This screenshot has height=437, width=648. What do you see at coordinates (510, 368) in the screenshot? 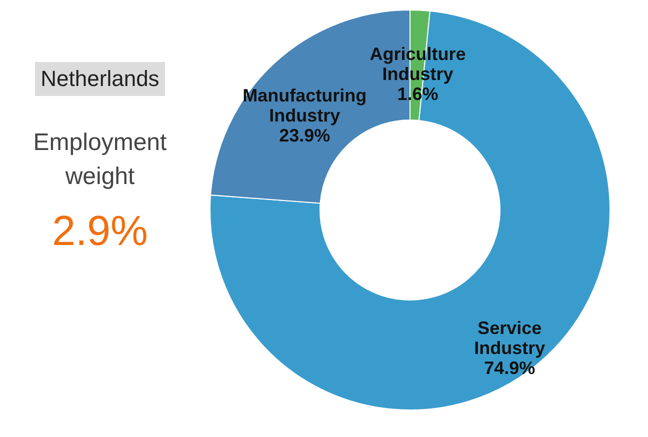
I see `data-label: 74.9%` at bounding box center [510, 368].